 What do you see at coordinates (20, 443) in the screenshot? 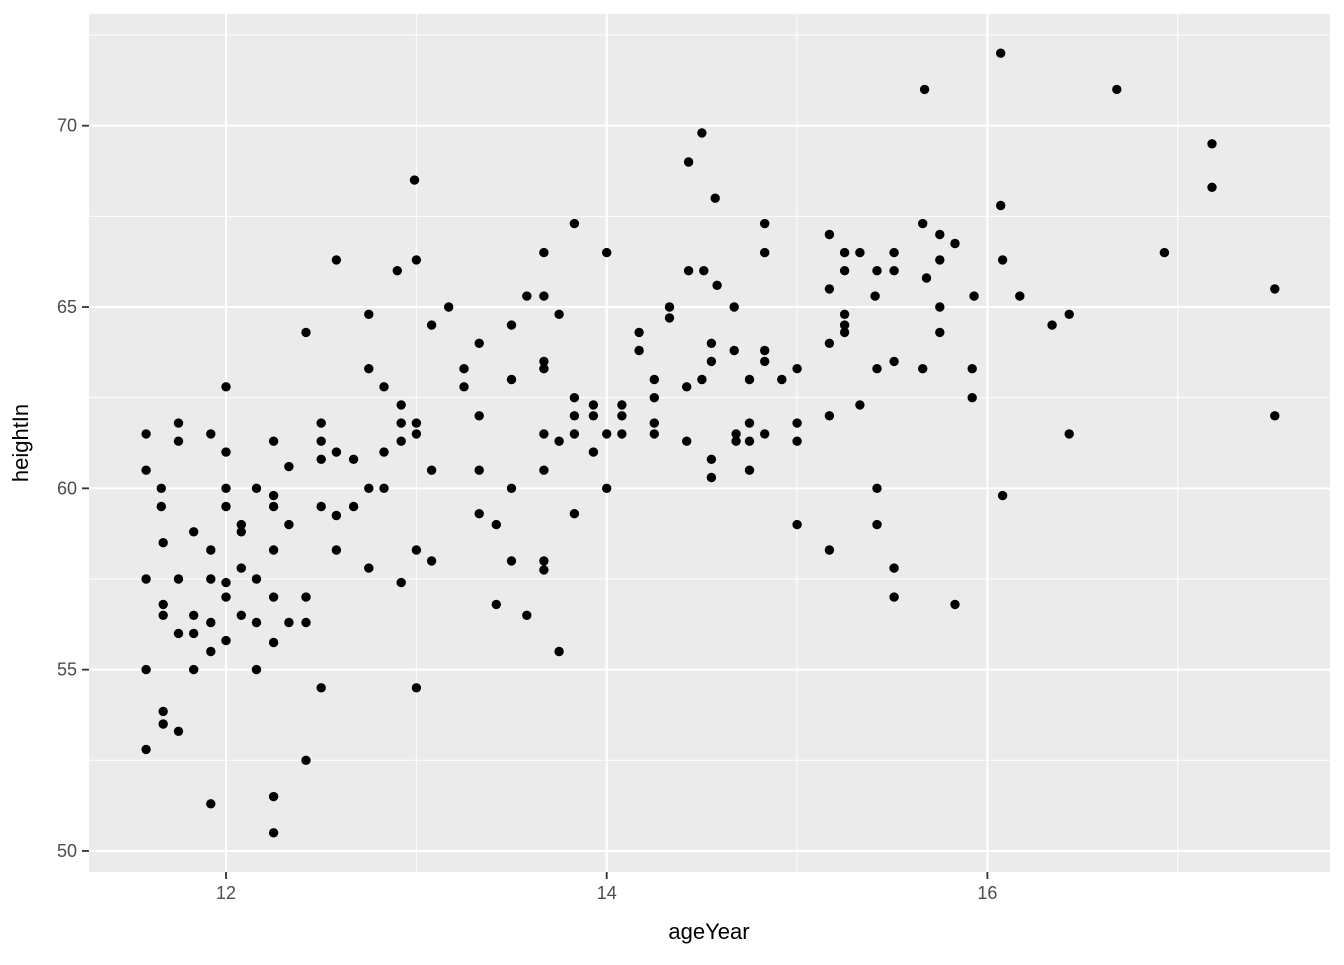
I see `y-axis-title: heightIn` at bounding box center [20, 443].